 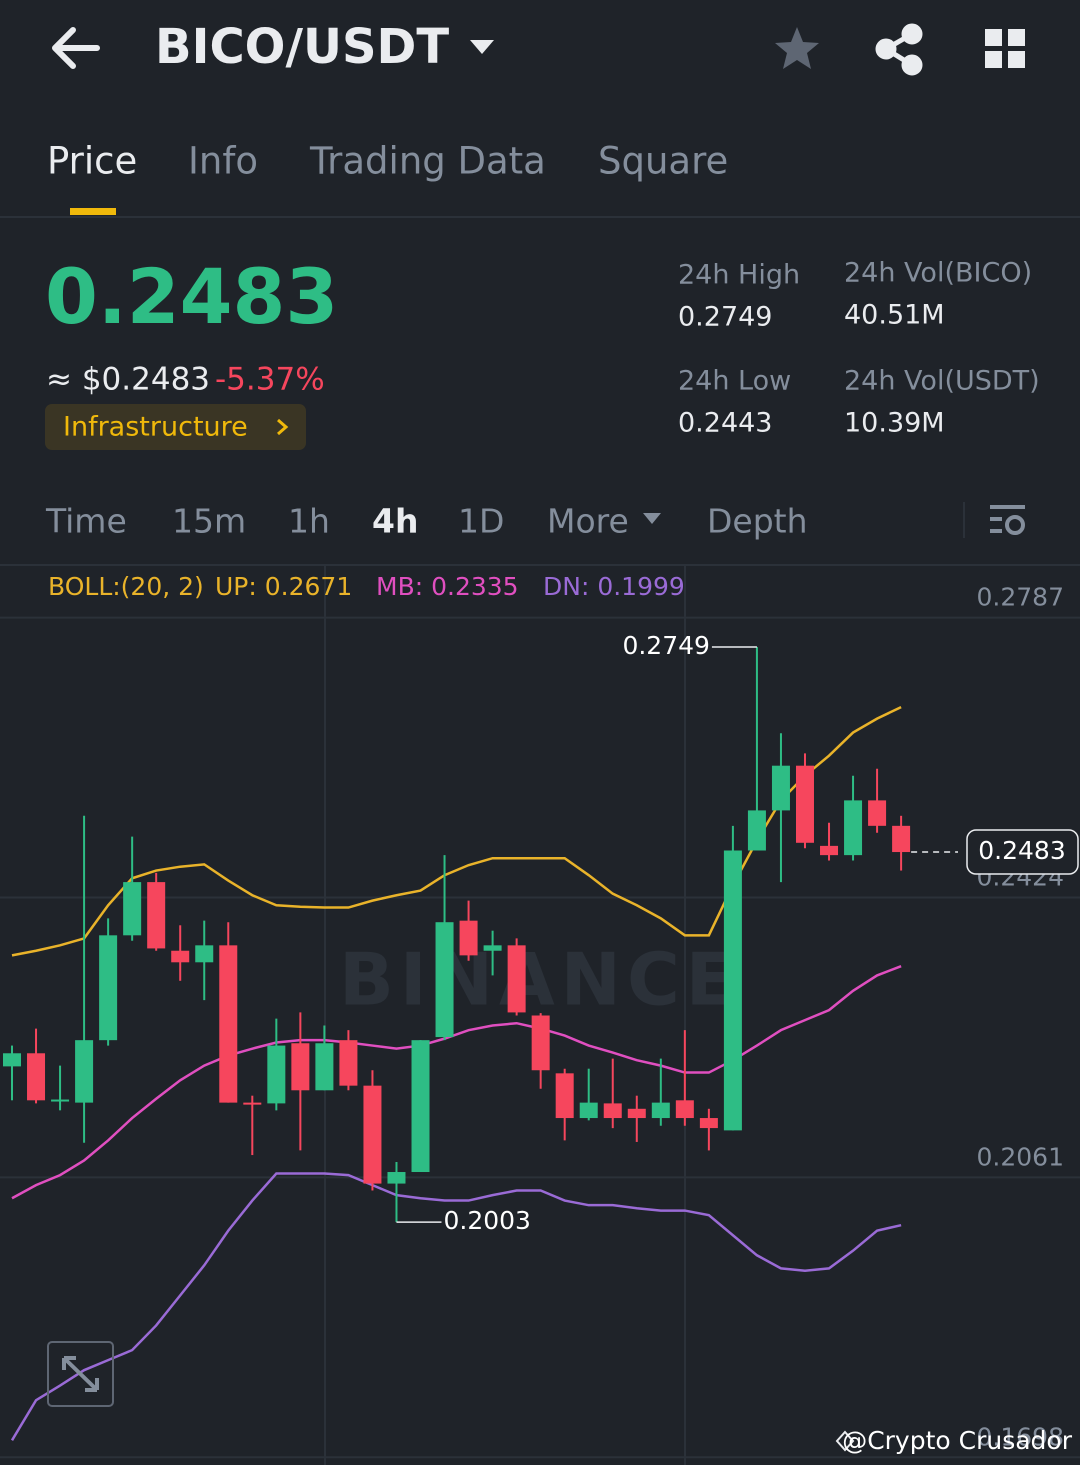 What do you see at coordinates (588, 521) in the screenshot?
I see `interval: More` at bounding box center [588, 521].